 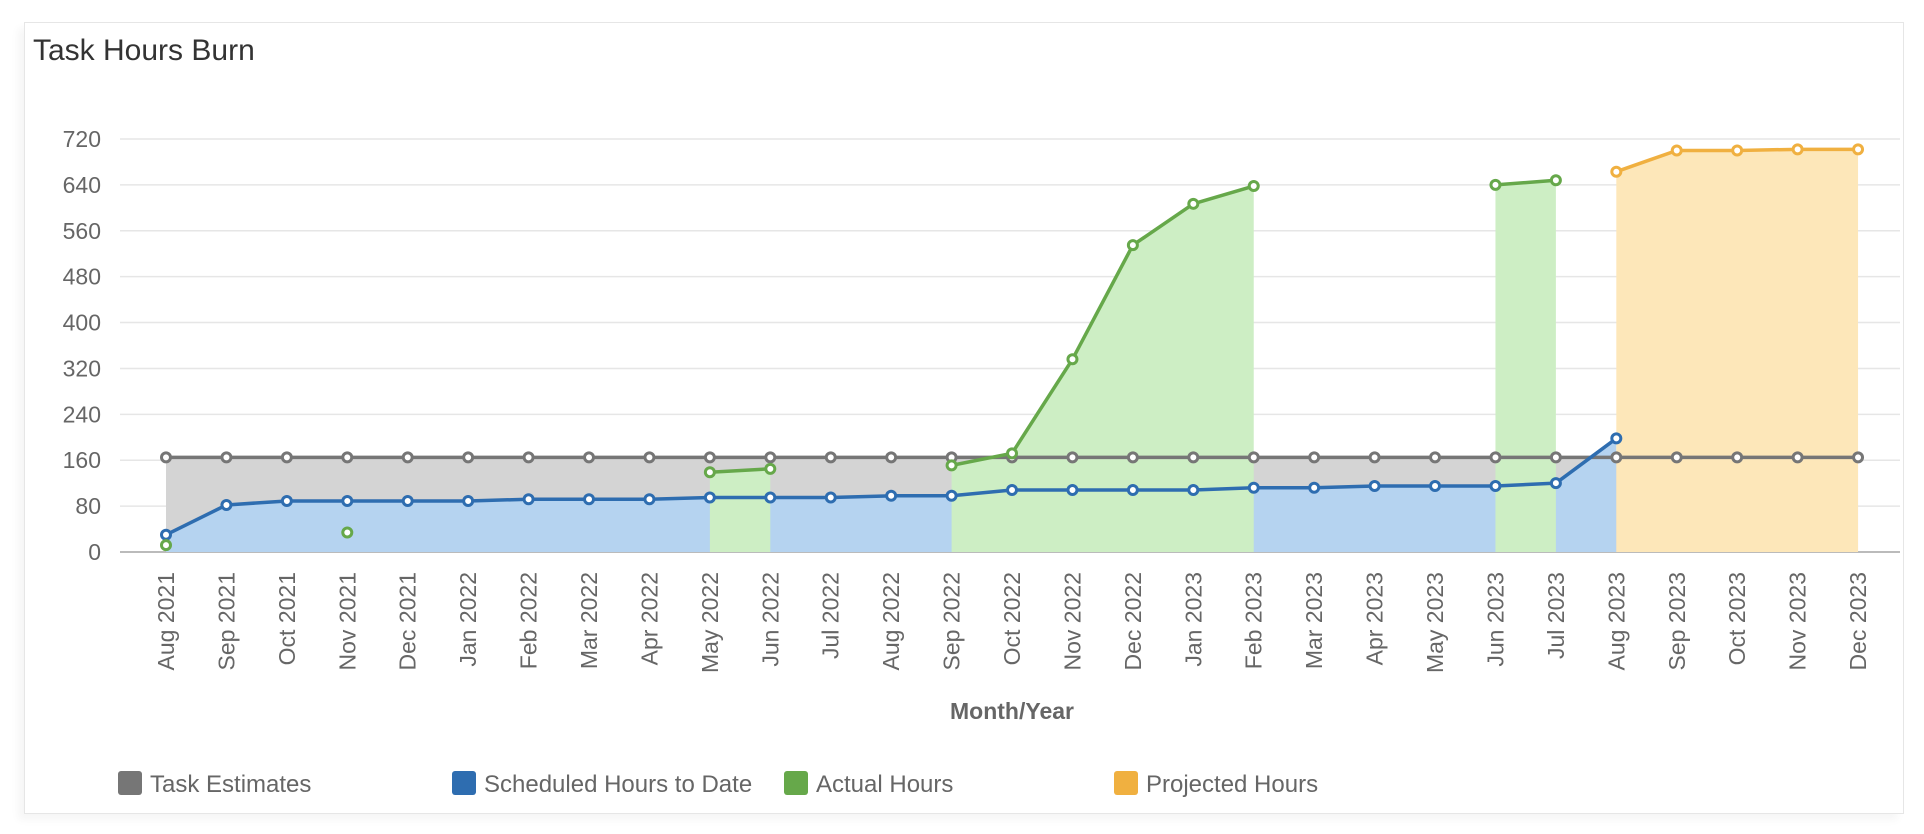 What do you see at coordinates (1072, 621) in the screenshot?
I see `x-tick-label: Nov 2022` at bounding box center [1072, 621].